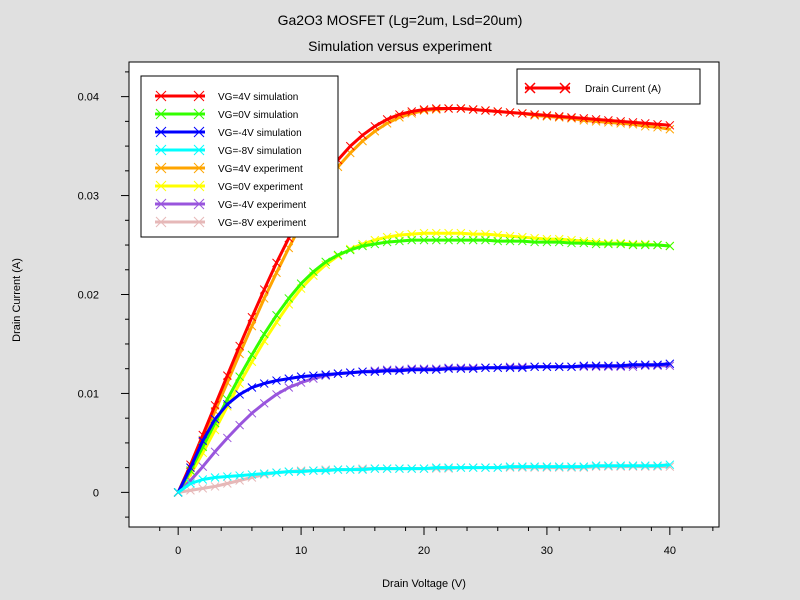 This screenshot has height=600, width=800. Describe the element at coordinates (88, 98) in the screenshot. I see `y-tick-label: 0.04` at that location.